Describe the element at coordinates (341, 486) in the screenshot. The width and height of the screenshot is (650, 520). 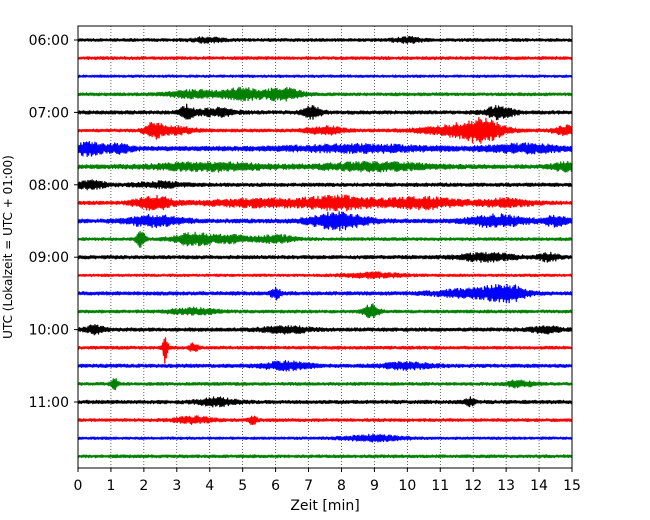
I see `x-tick-label: 8` at that location.